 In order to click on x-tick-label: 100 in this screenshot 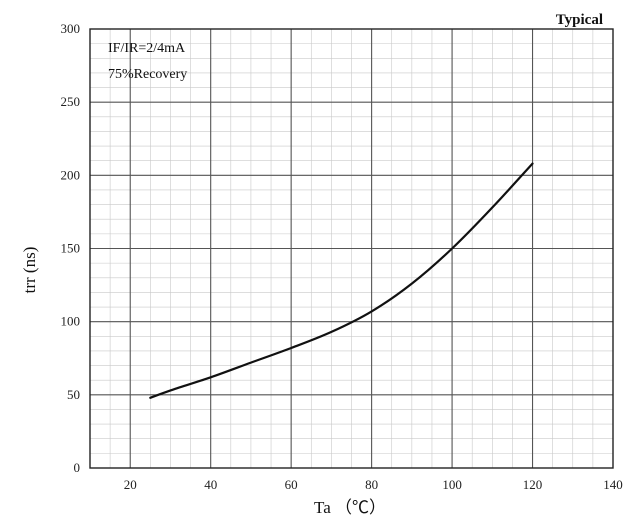, I will do `click(452, 484)`.